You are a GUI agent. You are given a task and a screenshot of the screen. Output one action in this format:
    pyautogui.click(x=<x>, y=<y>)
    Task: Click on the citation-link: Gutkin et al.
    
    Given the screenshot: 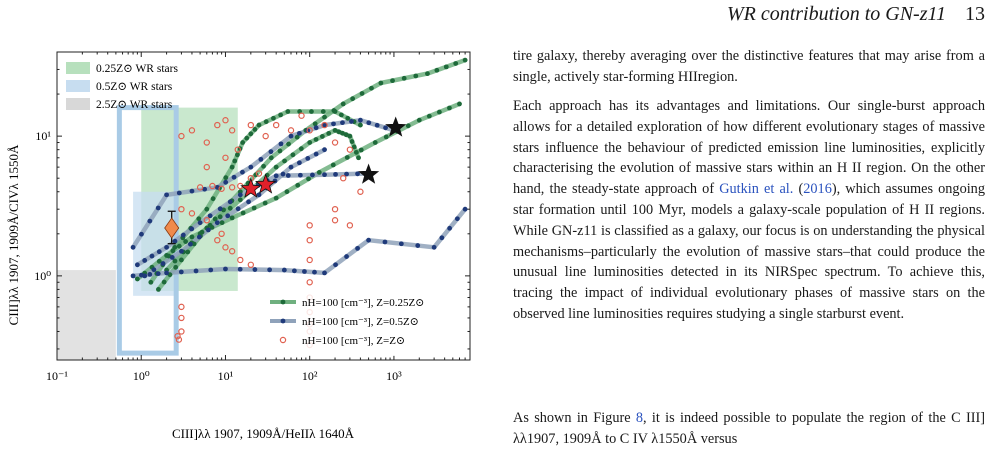 What is the action you would take?
    pyautogui.click(x=756, y=189)
    